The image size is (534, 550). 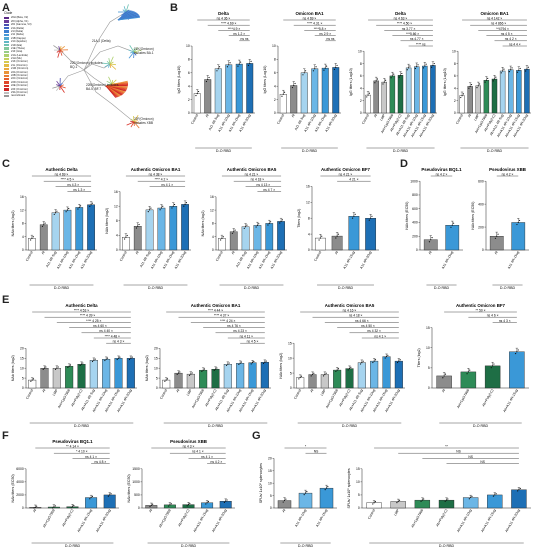 I want to click on x-tick-label: A11 4R-5ug, so click(x=145, y=259).